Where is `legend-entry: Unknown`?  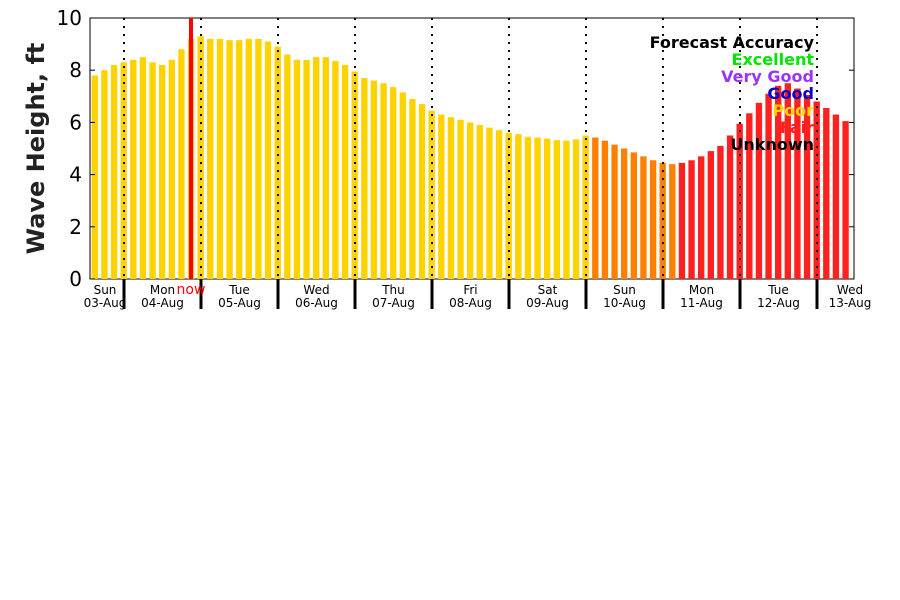
legend-entry: Unknown is located at coordinates (772, 144).